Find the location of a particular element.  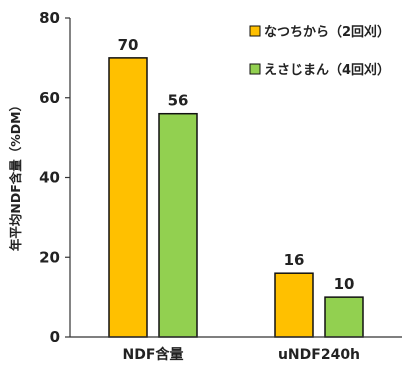

data-label: 10 is located at coordinates (344, 284).